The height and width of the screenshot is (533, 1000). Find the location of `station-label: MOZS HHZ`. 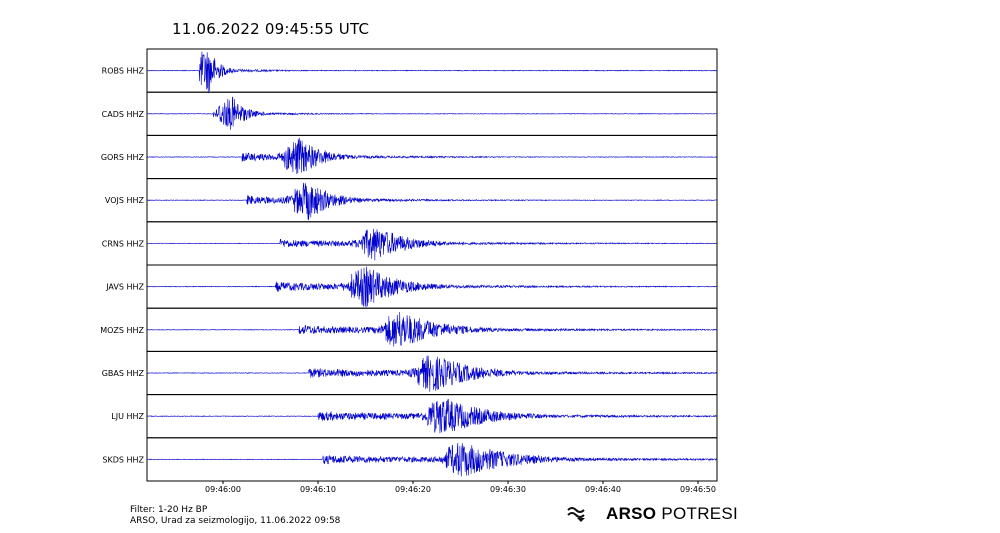

station-label: MOZS HHZ is located at coordinates (122, 330).